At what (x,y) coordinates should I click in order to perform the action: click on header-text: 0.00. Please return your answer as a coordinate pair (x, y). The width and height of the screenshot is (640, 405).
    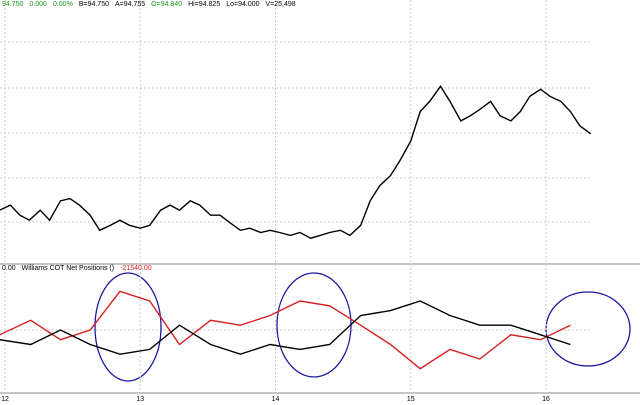
    Looking at the image, I should click on (9, 268).